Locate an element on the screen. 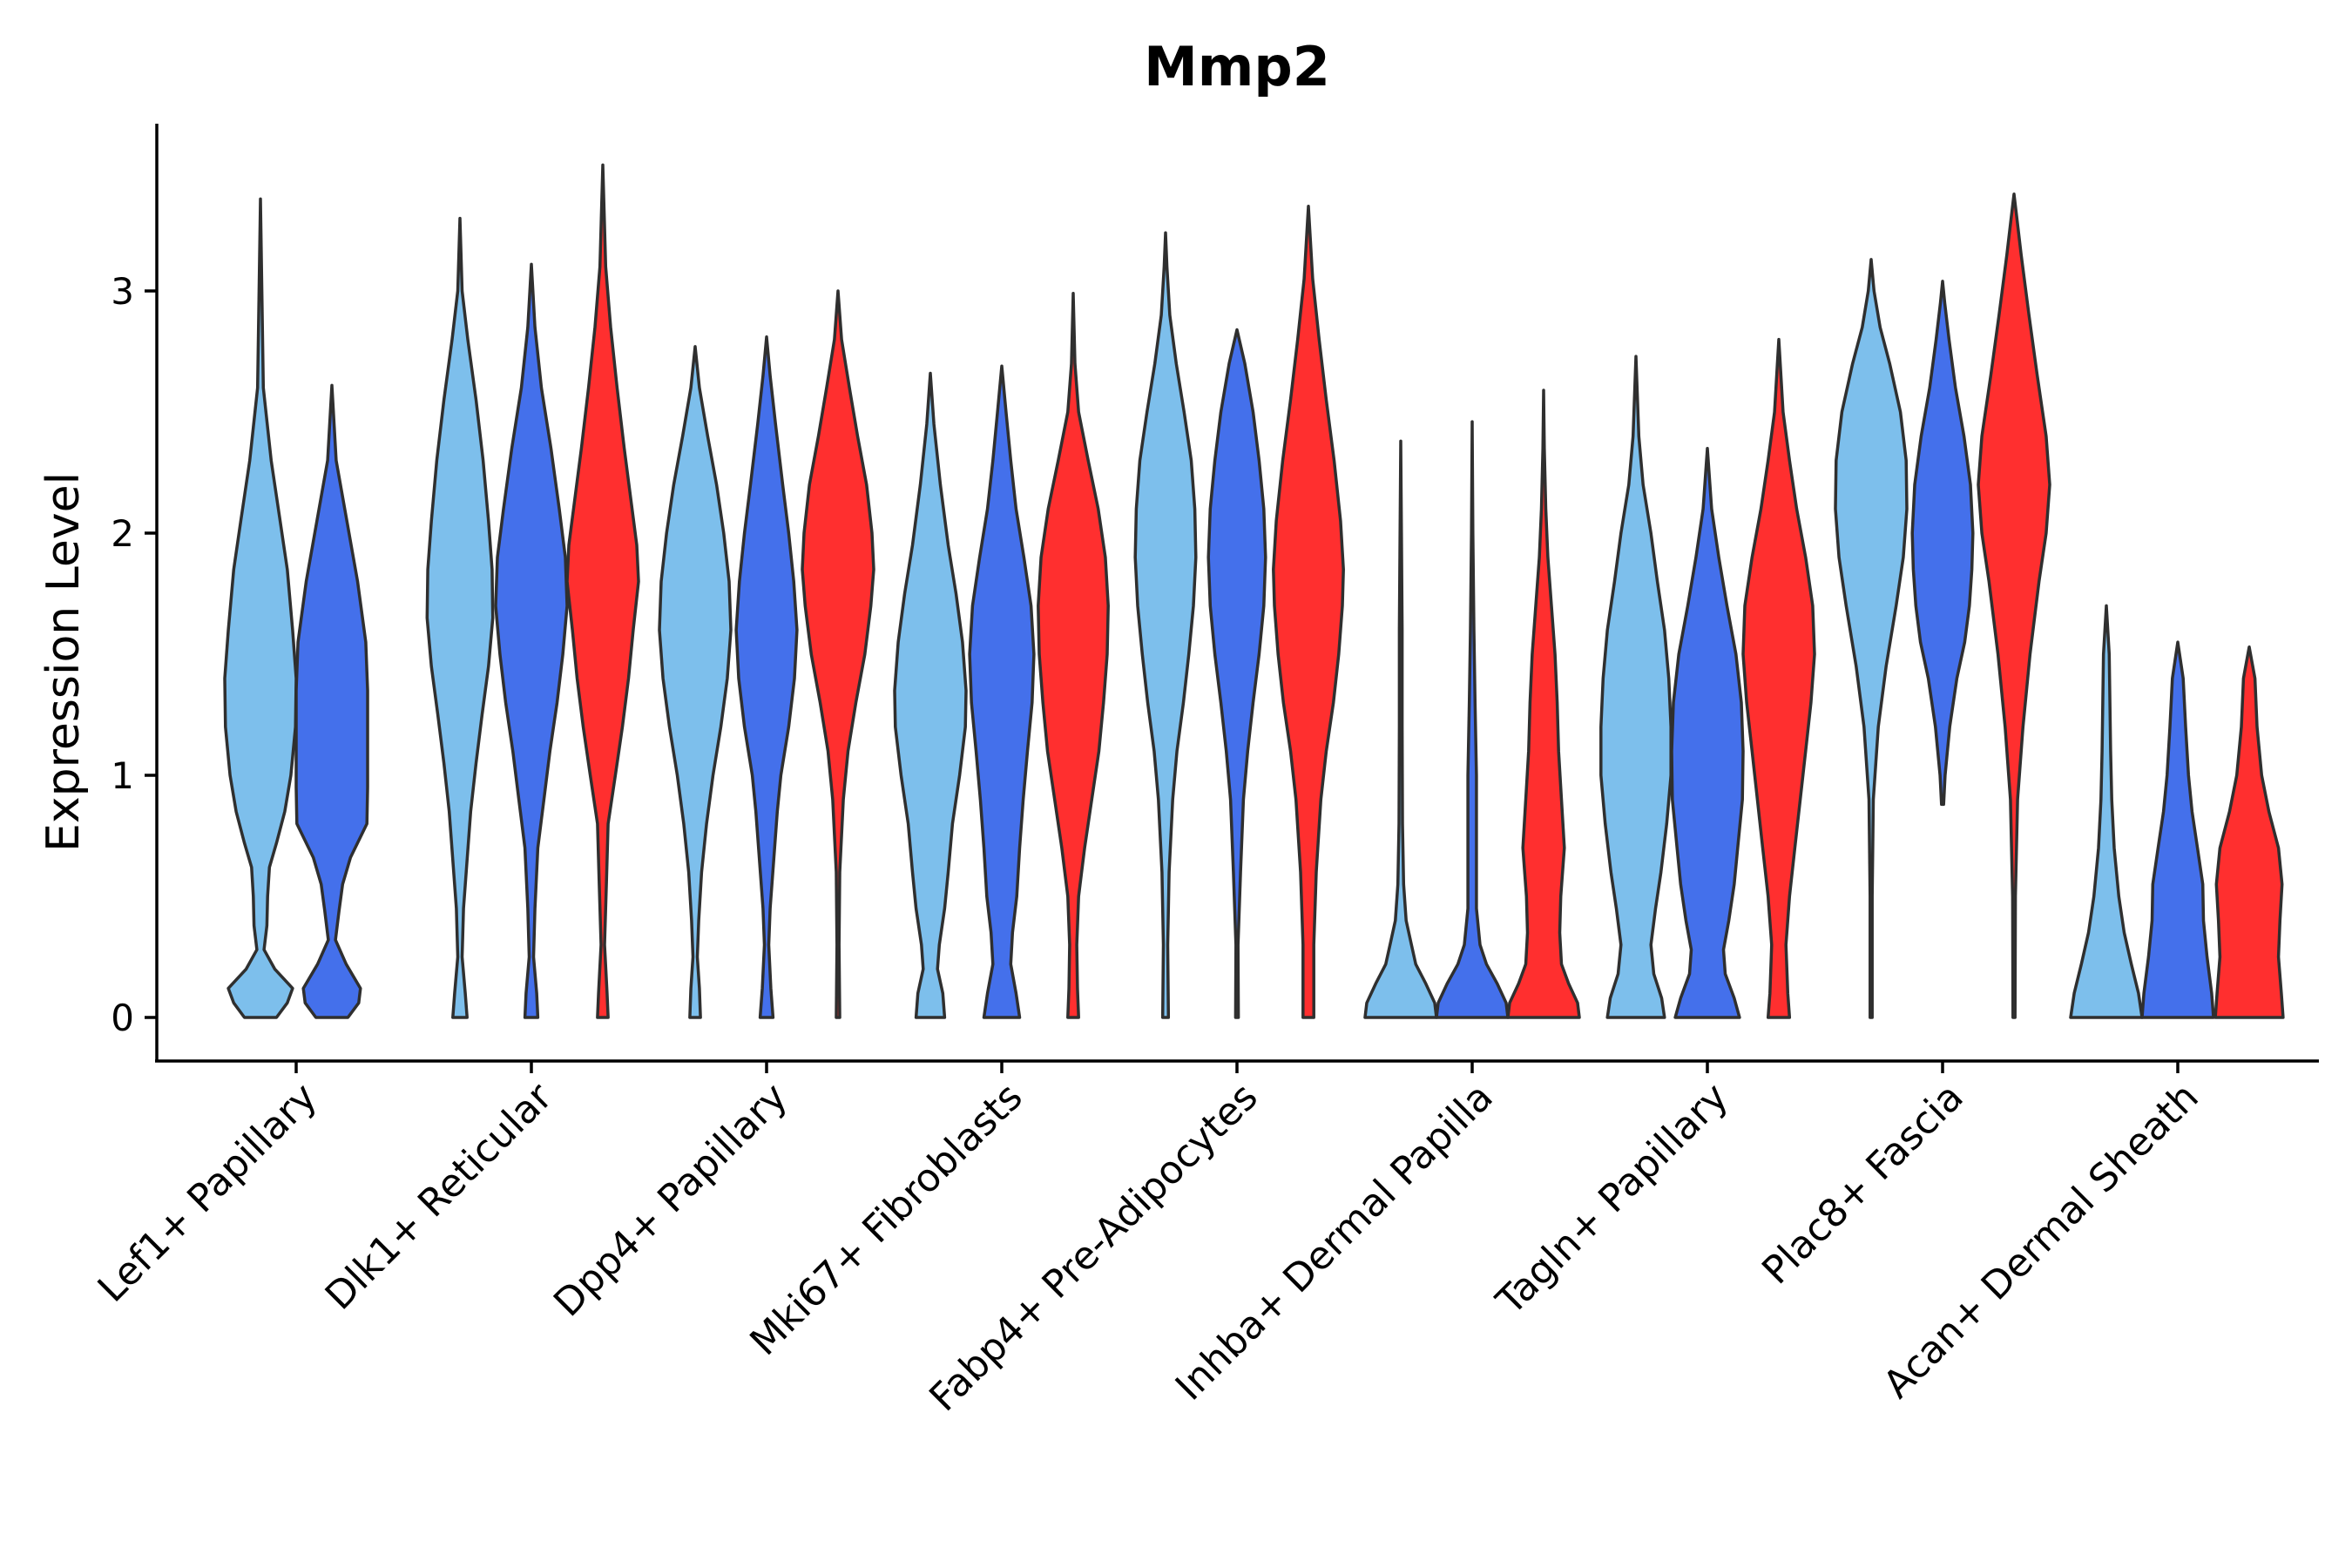 This screenshot has width=2352, height=1568. y-tick-label: 2 is located at coordinates (122, 533).